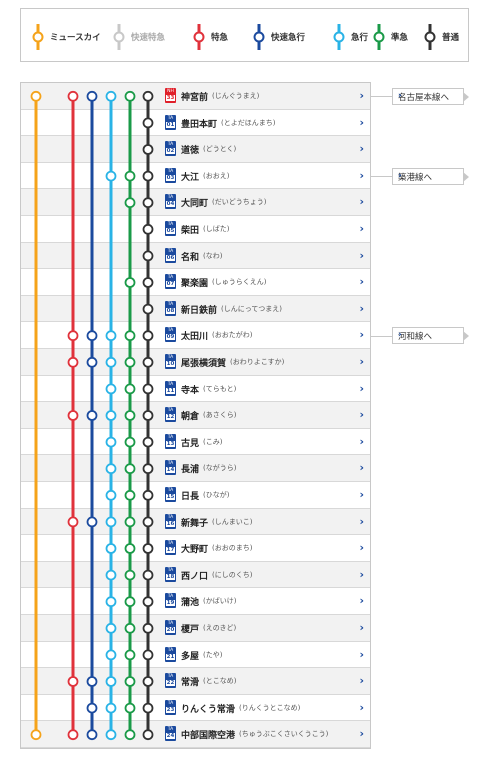 The height and width of the screenshot is (760, 480). I want to click on station-row: TA 06 名和 (なわ) ›, so click(195, 256).